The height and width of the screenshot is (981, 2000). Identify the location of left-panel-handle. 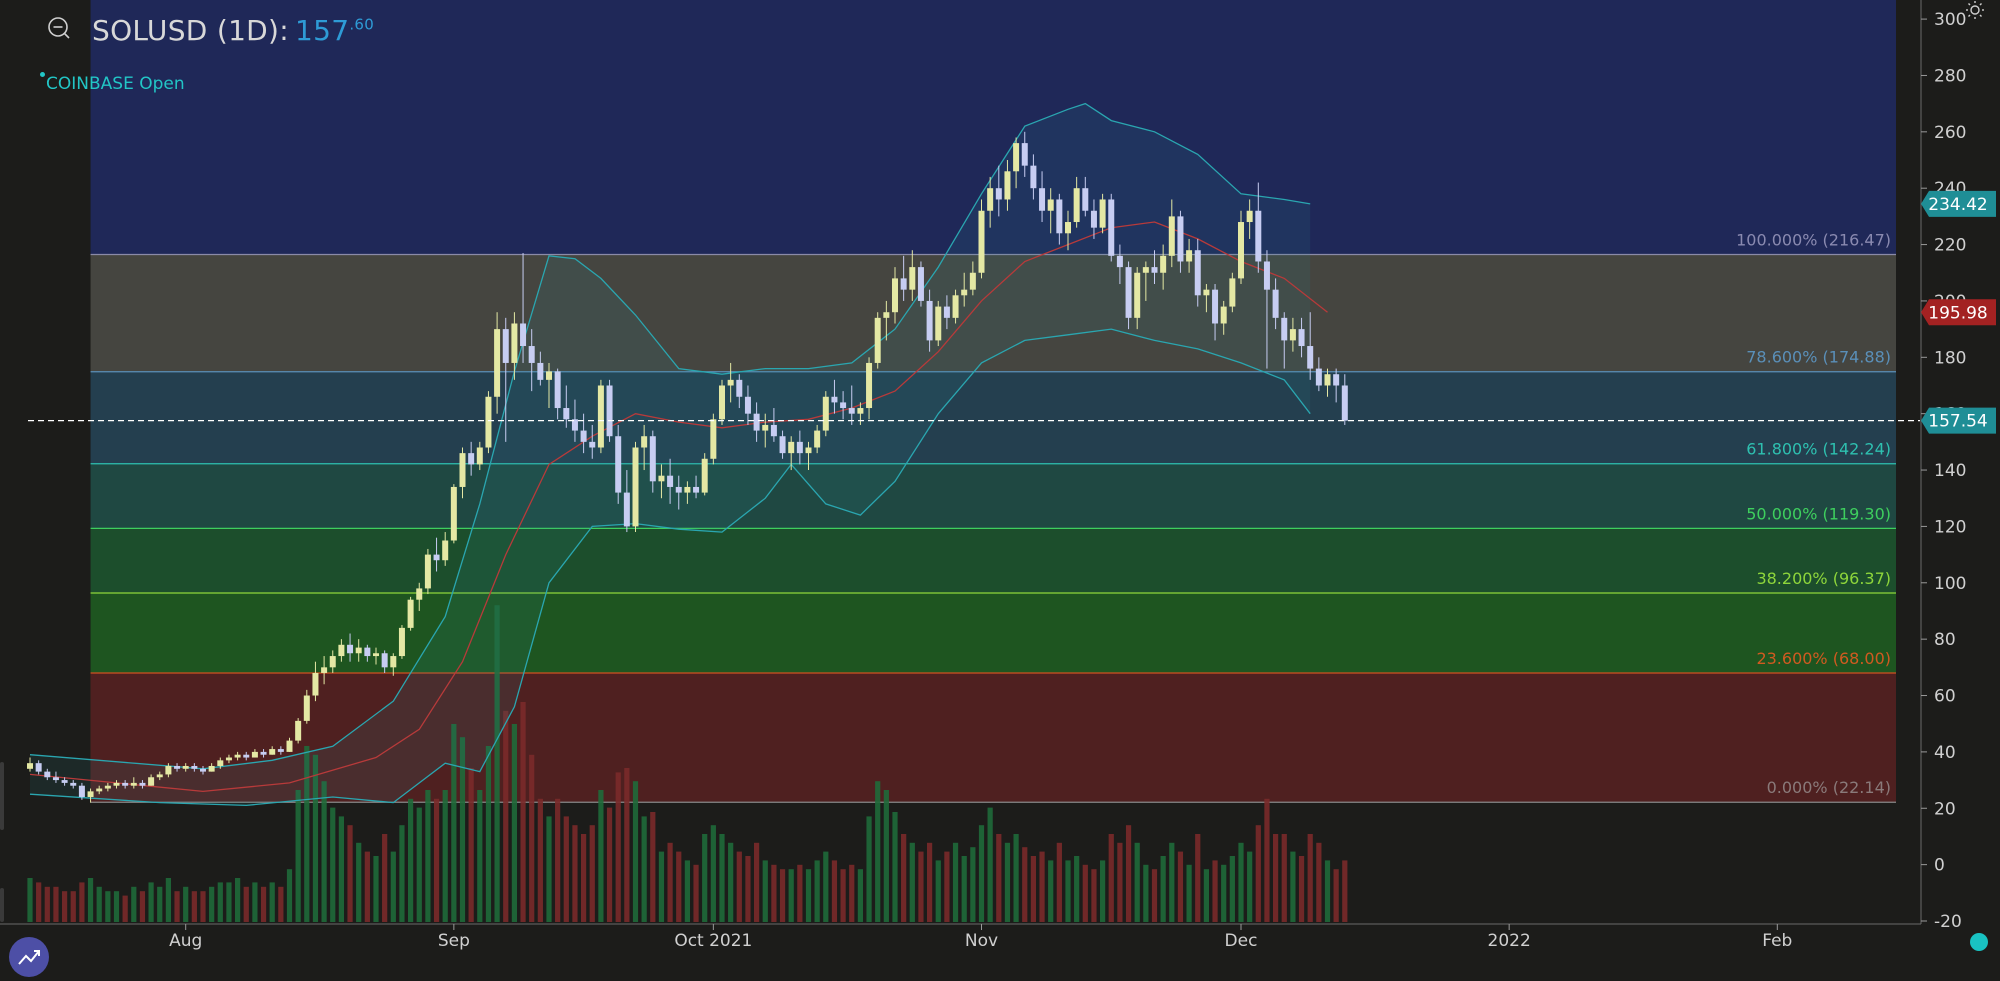
(2, 796).